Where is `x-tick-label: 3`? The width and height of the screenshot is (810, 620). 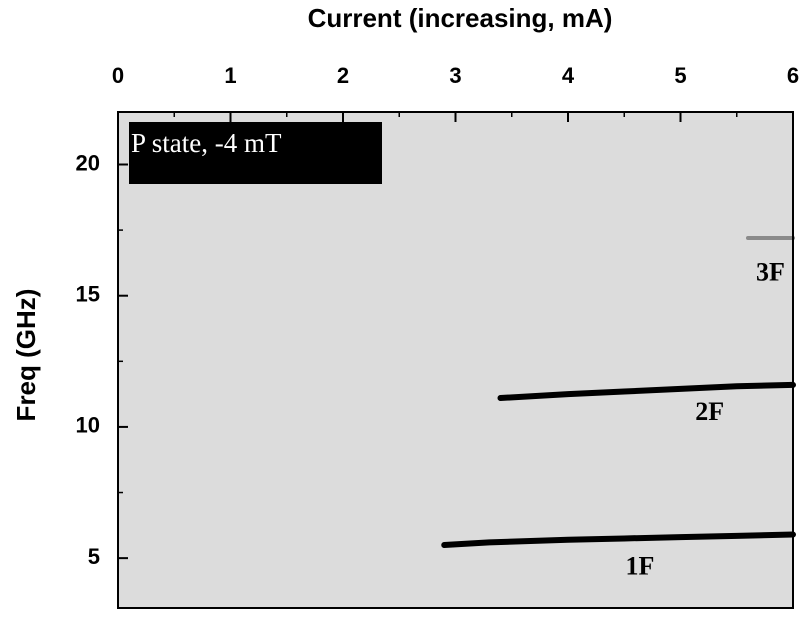
x-tick-label: 3 is located at coordinates (455, 75).